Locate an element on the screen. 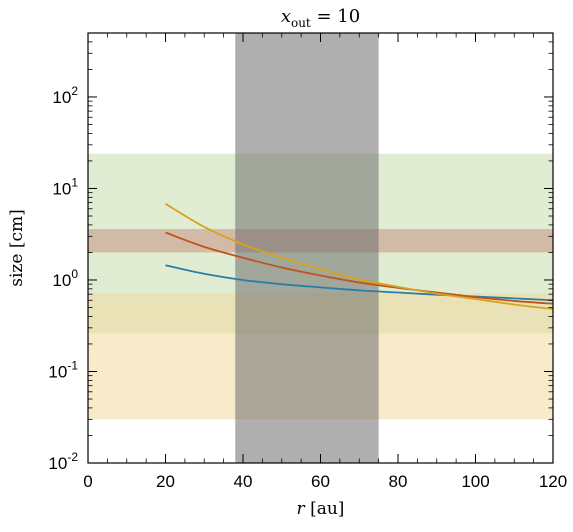 Image resolution: width=573 pixels, height=532 pixels. chart-title-text: xout = 10 is located at coordinates (320, 18).